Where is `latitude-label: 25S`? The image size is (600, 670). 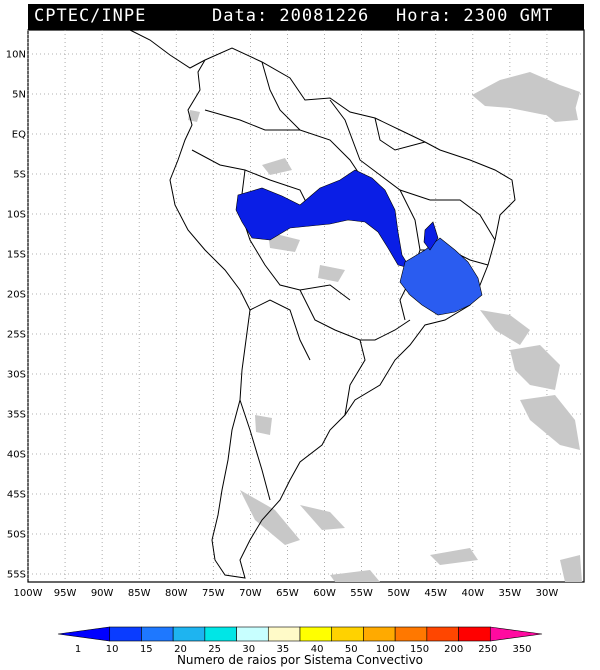 latitude-label: 25S is located at coordinates (16, 335).